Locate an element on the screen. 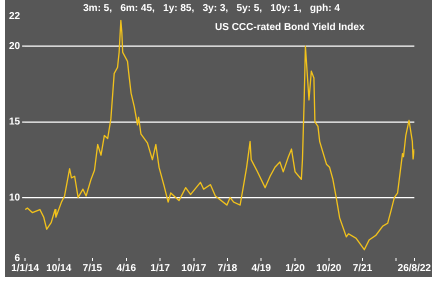 This screenshot has width=443, height=282. x-tick-label: 1/20 is located at coordinates (295, 268).